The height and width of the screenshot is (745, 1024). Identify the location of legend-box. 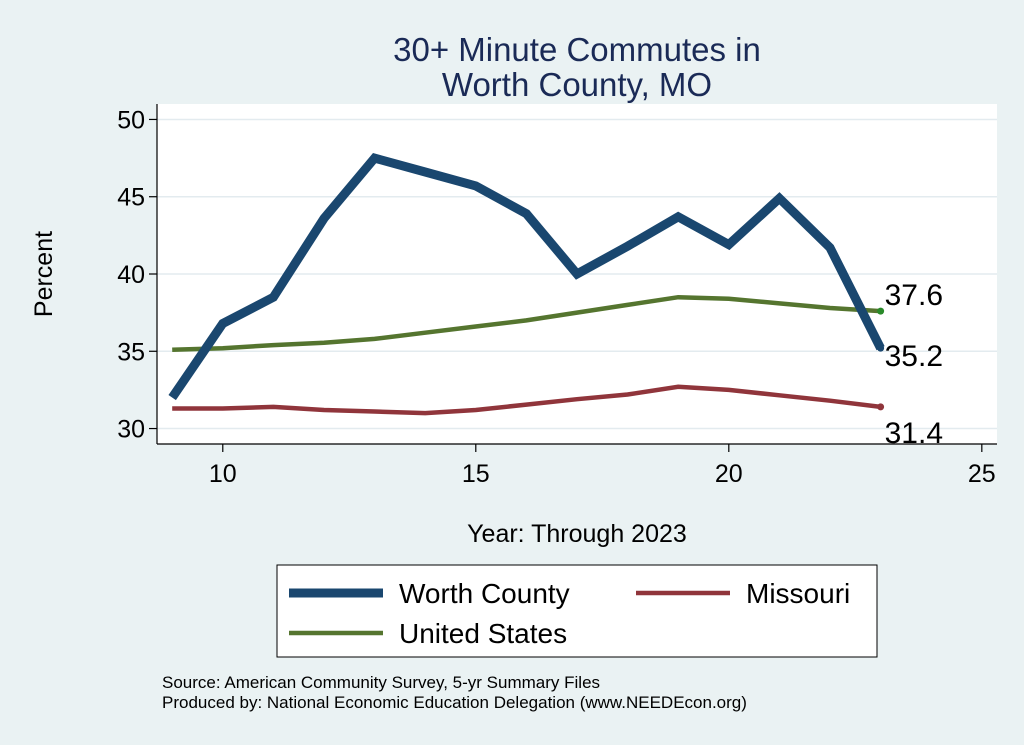
(577, 611).